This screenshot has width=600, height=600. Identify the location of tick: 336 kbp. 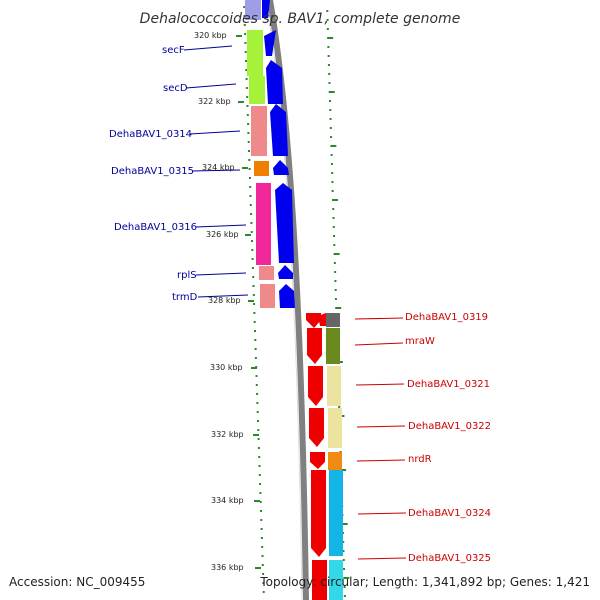
(236, 567).